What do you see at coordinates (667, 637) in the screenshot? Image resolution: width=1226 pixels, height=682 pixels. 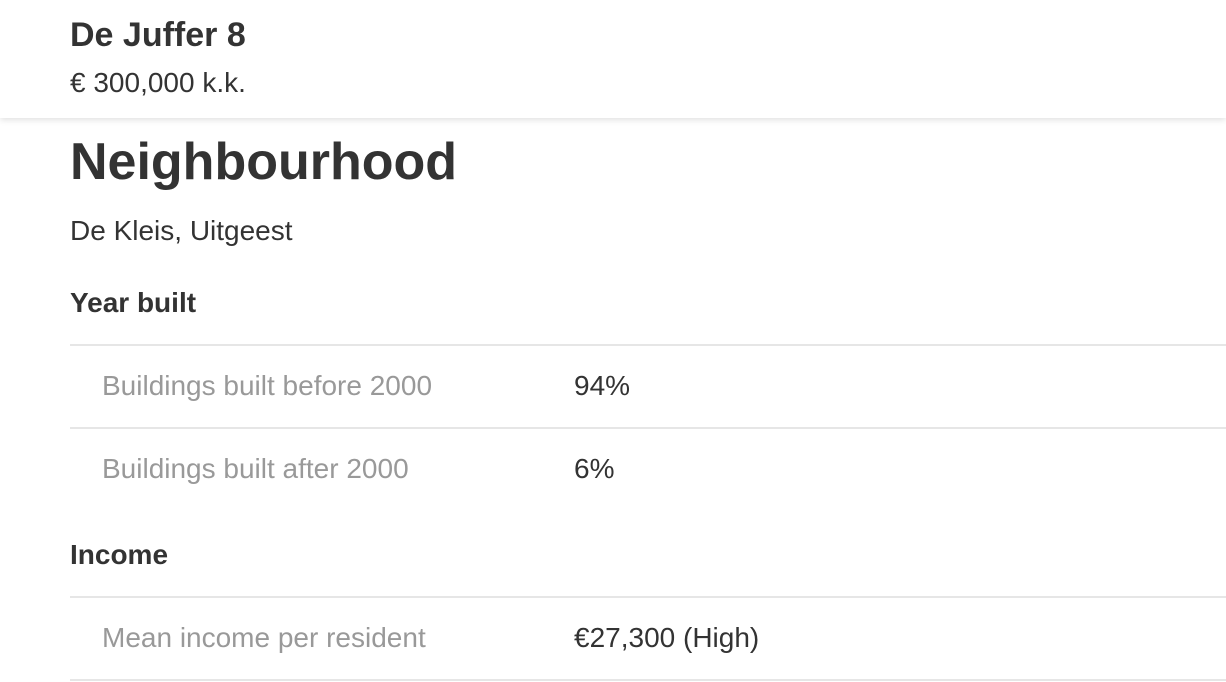 I see `row-value: €27,300 (High)` at bounding box center [667, 637].